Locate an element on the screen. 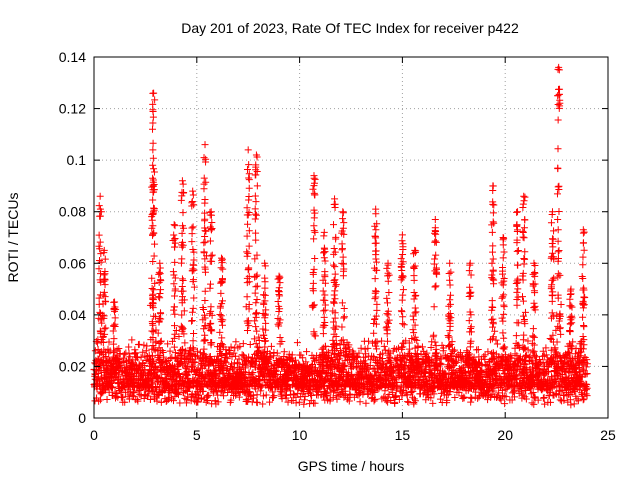  y-tick-label: 0.14 is located at coordinates (72, 57).